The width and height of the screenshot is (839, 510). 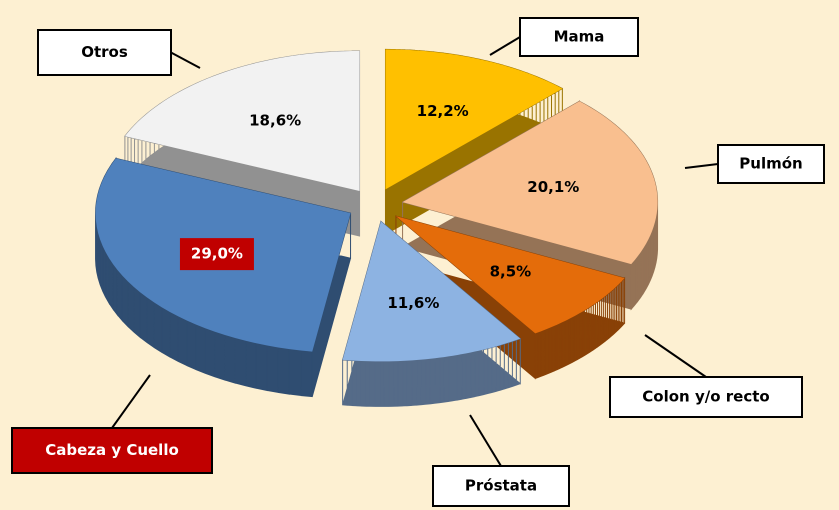 I want to click on value-label-bg, so click(x=216, y=254).